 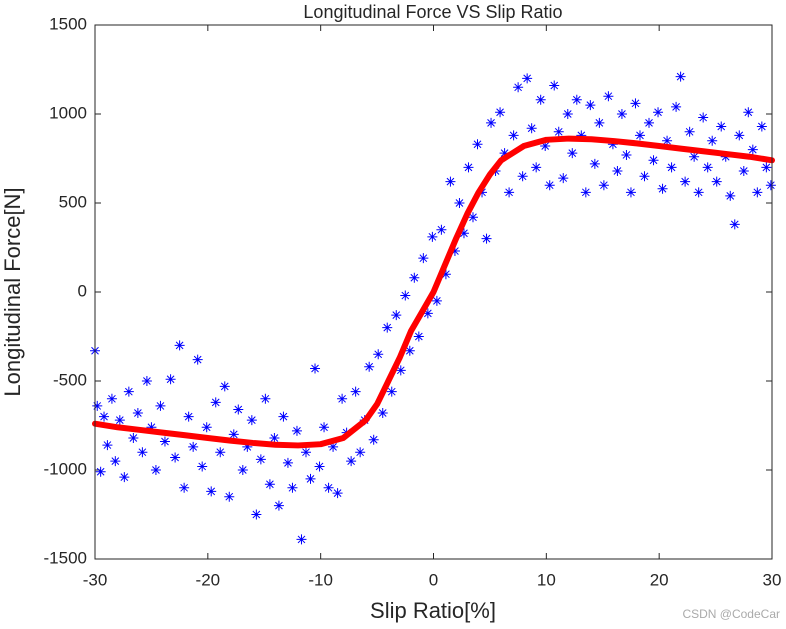 What do you see at coordinates (433, 579) in the screenshot?
I see `x-tick-label: 0` at bounding box center [433, 579].